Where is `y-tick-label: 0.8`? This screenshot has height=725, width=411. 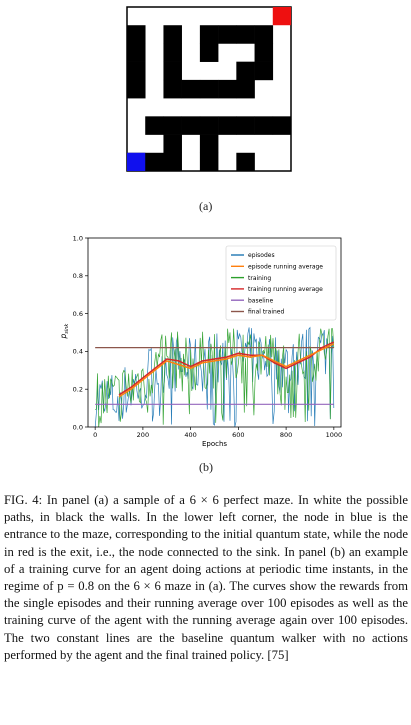 y-tick-label: 0.8 is located at coordinates (78, 276).